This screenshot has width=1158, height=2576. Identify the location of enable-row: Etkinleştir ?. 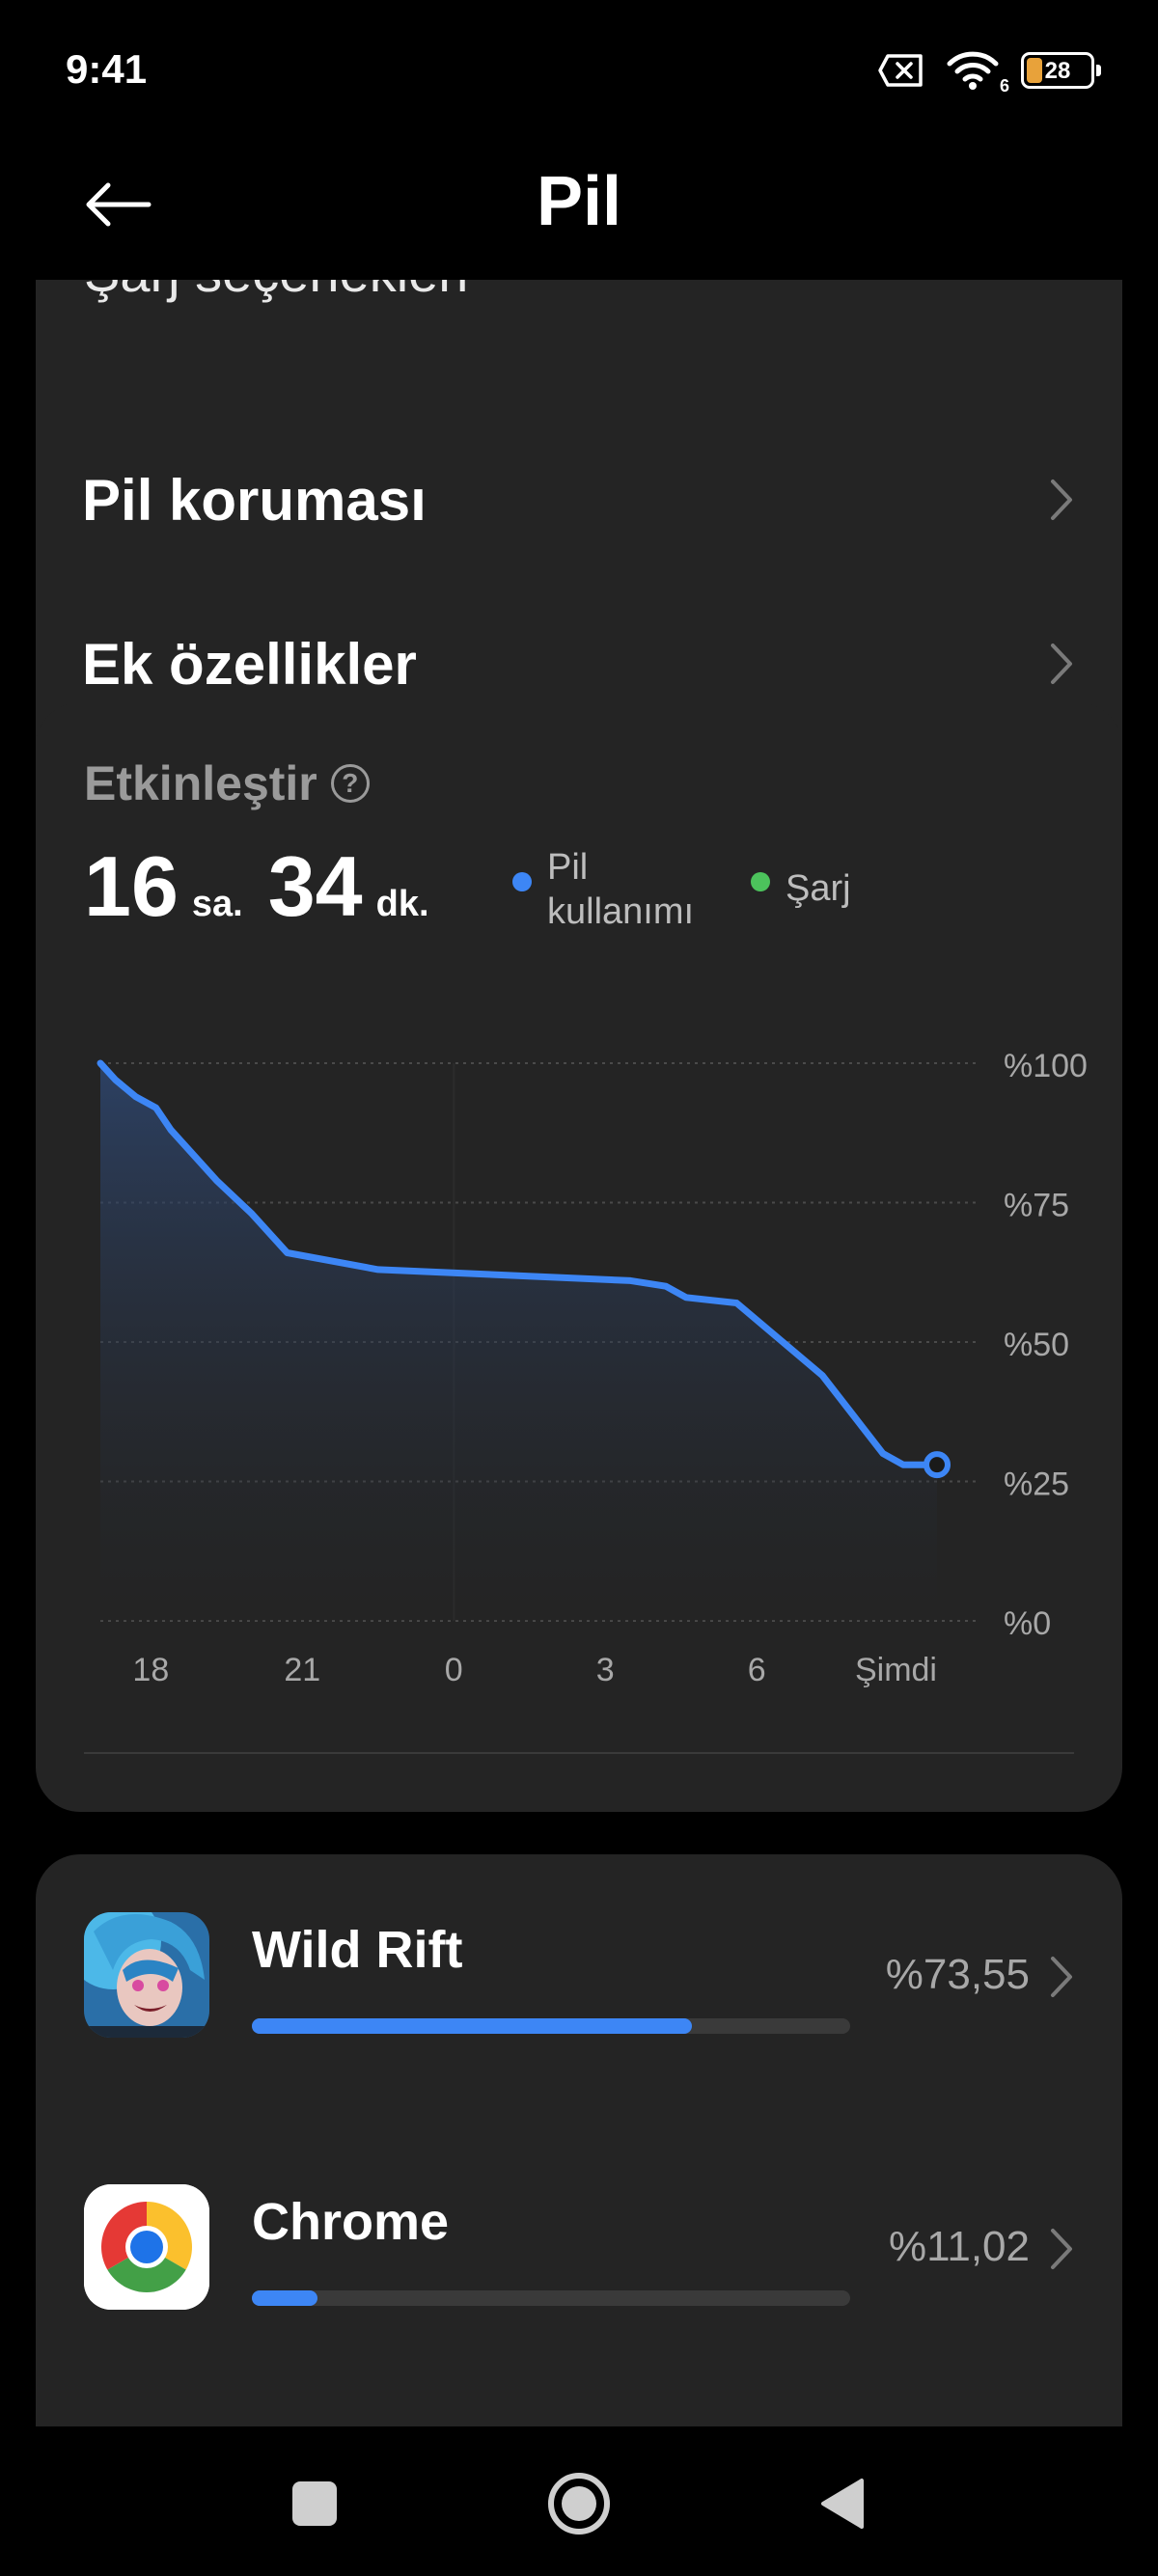
(227, 783).